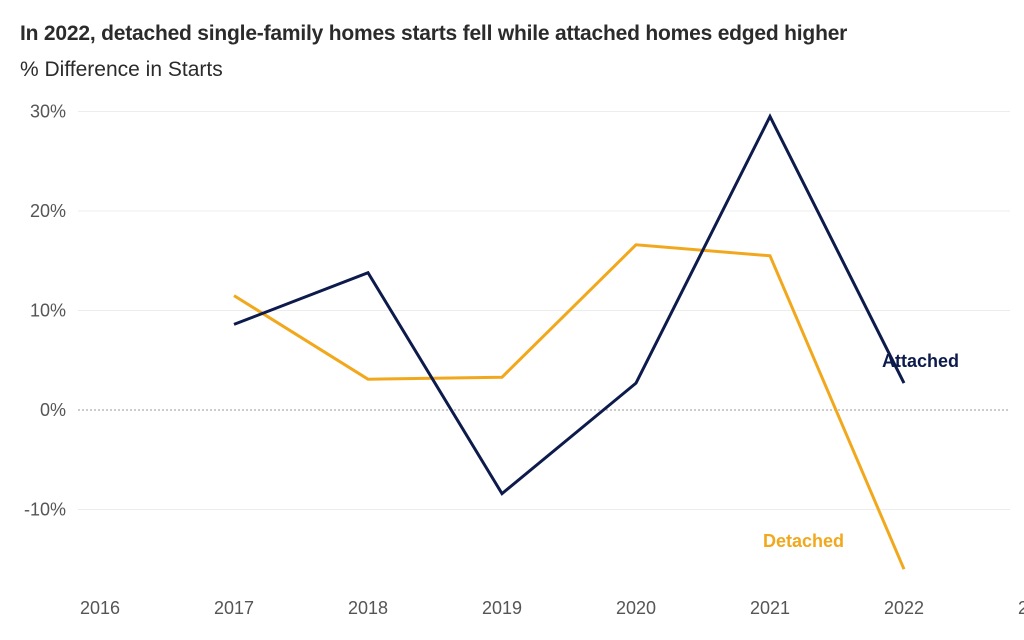 Image resolution: width=1024 pixels, height=640 pixels. I want to click on x-tick-label: 2020, so click(636, 608).